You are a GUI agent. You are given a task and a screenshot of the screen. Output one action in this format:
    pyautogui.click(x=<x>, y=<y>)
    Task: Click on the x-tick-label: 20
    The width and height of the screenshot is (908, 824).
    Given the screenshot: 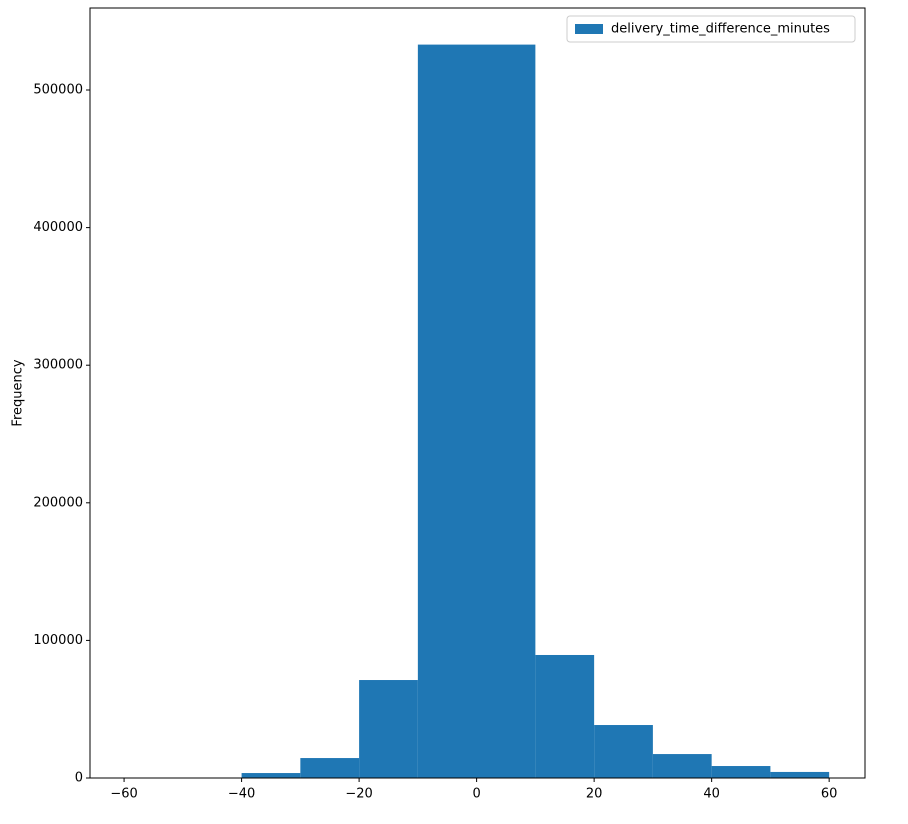 What is the action you would take?
    pyautogui.click(x=594, y=794)
    